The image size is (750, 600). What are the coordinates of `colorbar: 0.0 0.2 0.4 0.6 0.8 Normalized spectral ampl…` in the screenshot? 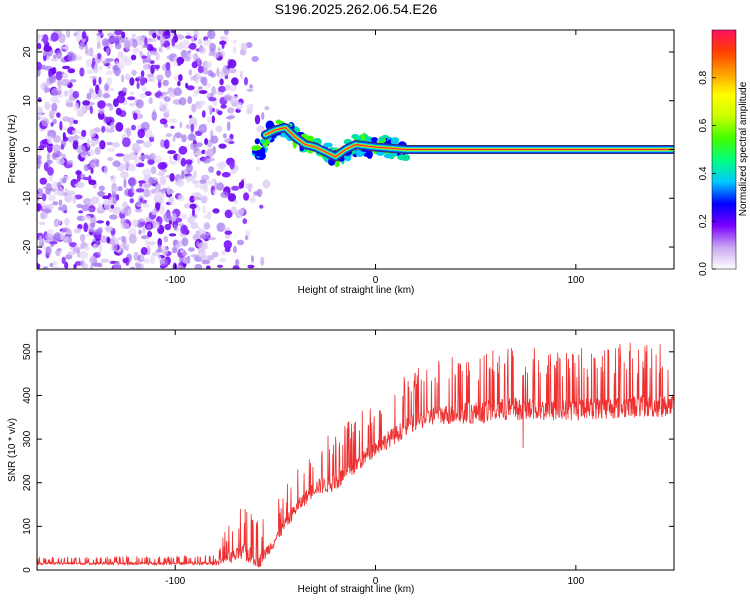 It's located at (723, 152).